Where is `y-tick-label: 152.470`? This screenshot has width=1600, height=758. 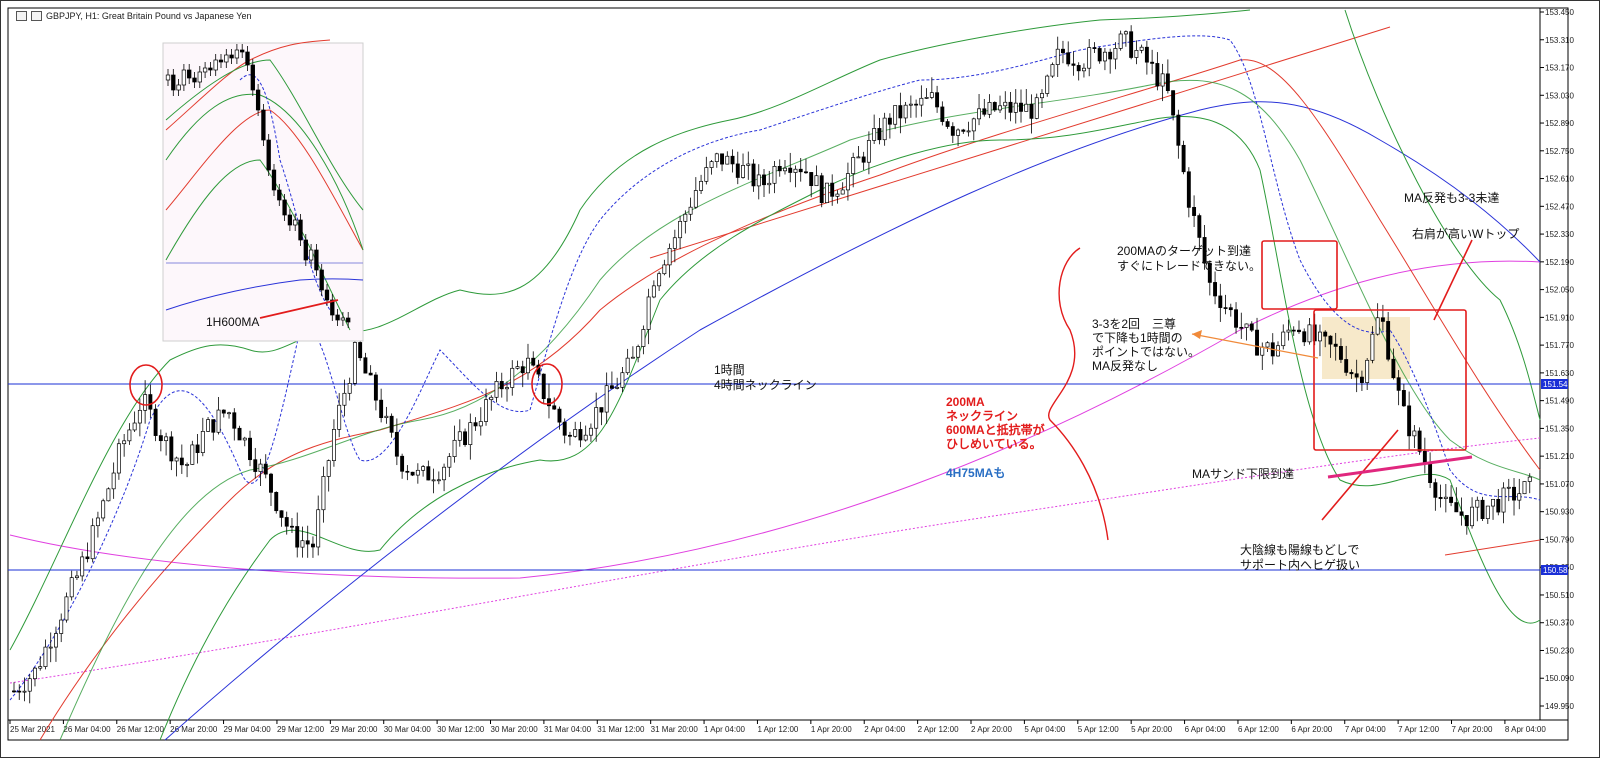
y-tick-label: 152.470 is located at coordinates (1559, 206).